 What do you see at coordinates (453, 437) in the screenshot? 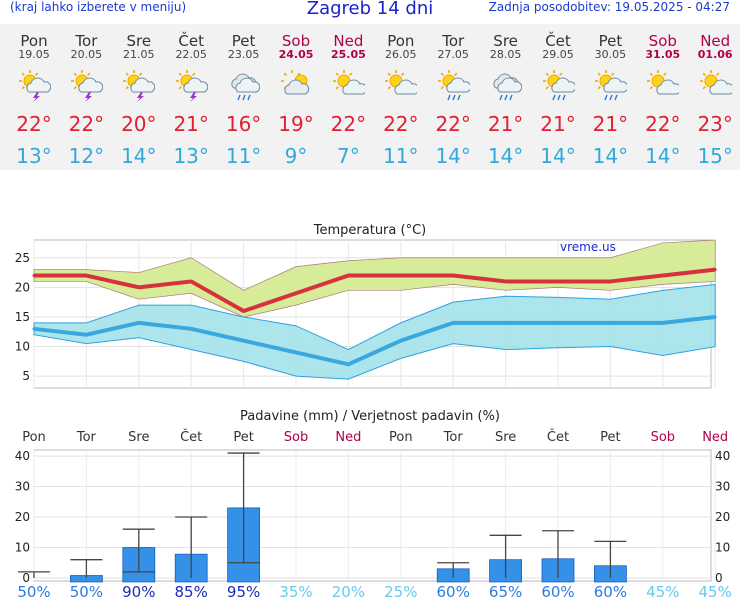
I see `precipitation-day-label: Tor` at bounding box center [453, 437].